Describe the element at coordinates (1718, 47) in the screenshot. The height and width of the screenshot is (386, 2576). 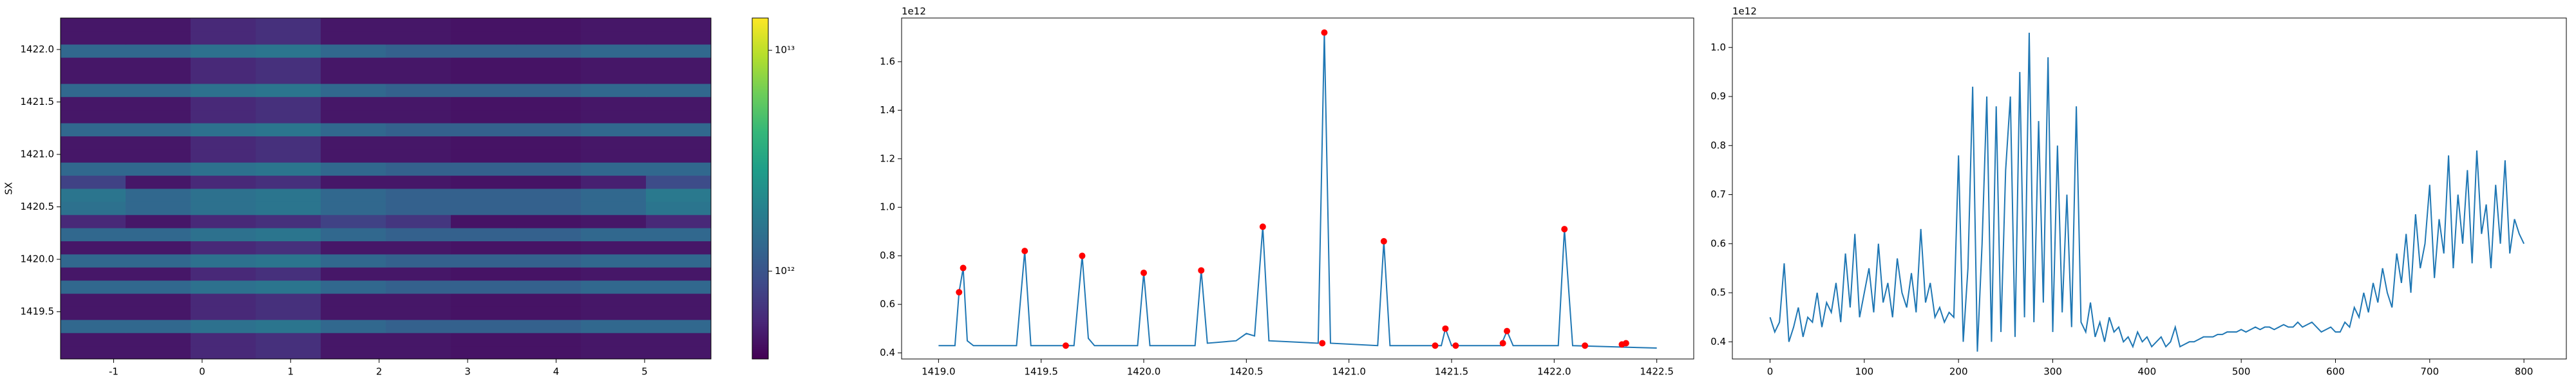
I see `y-tick-label: 1.0` at that location.